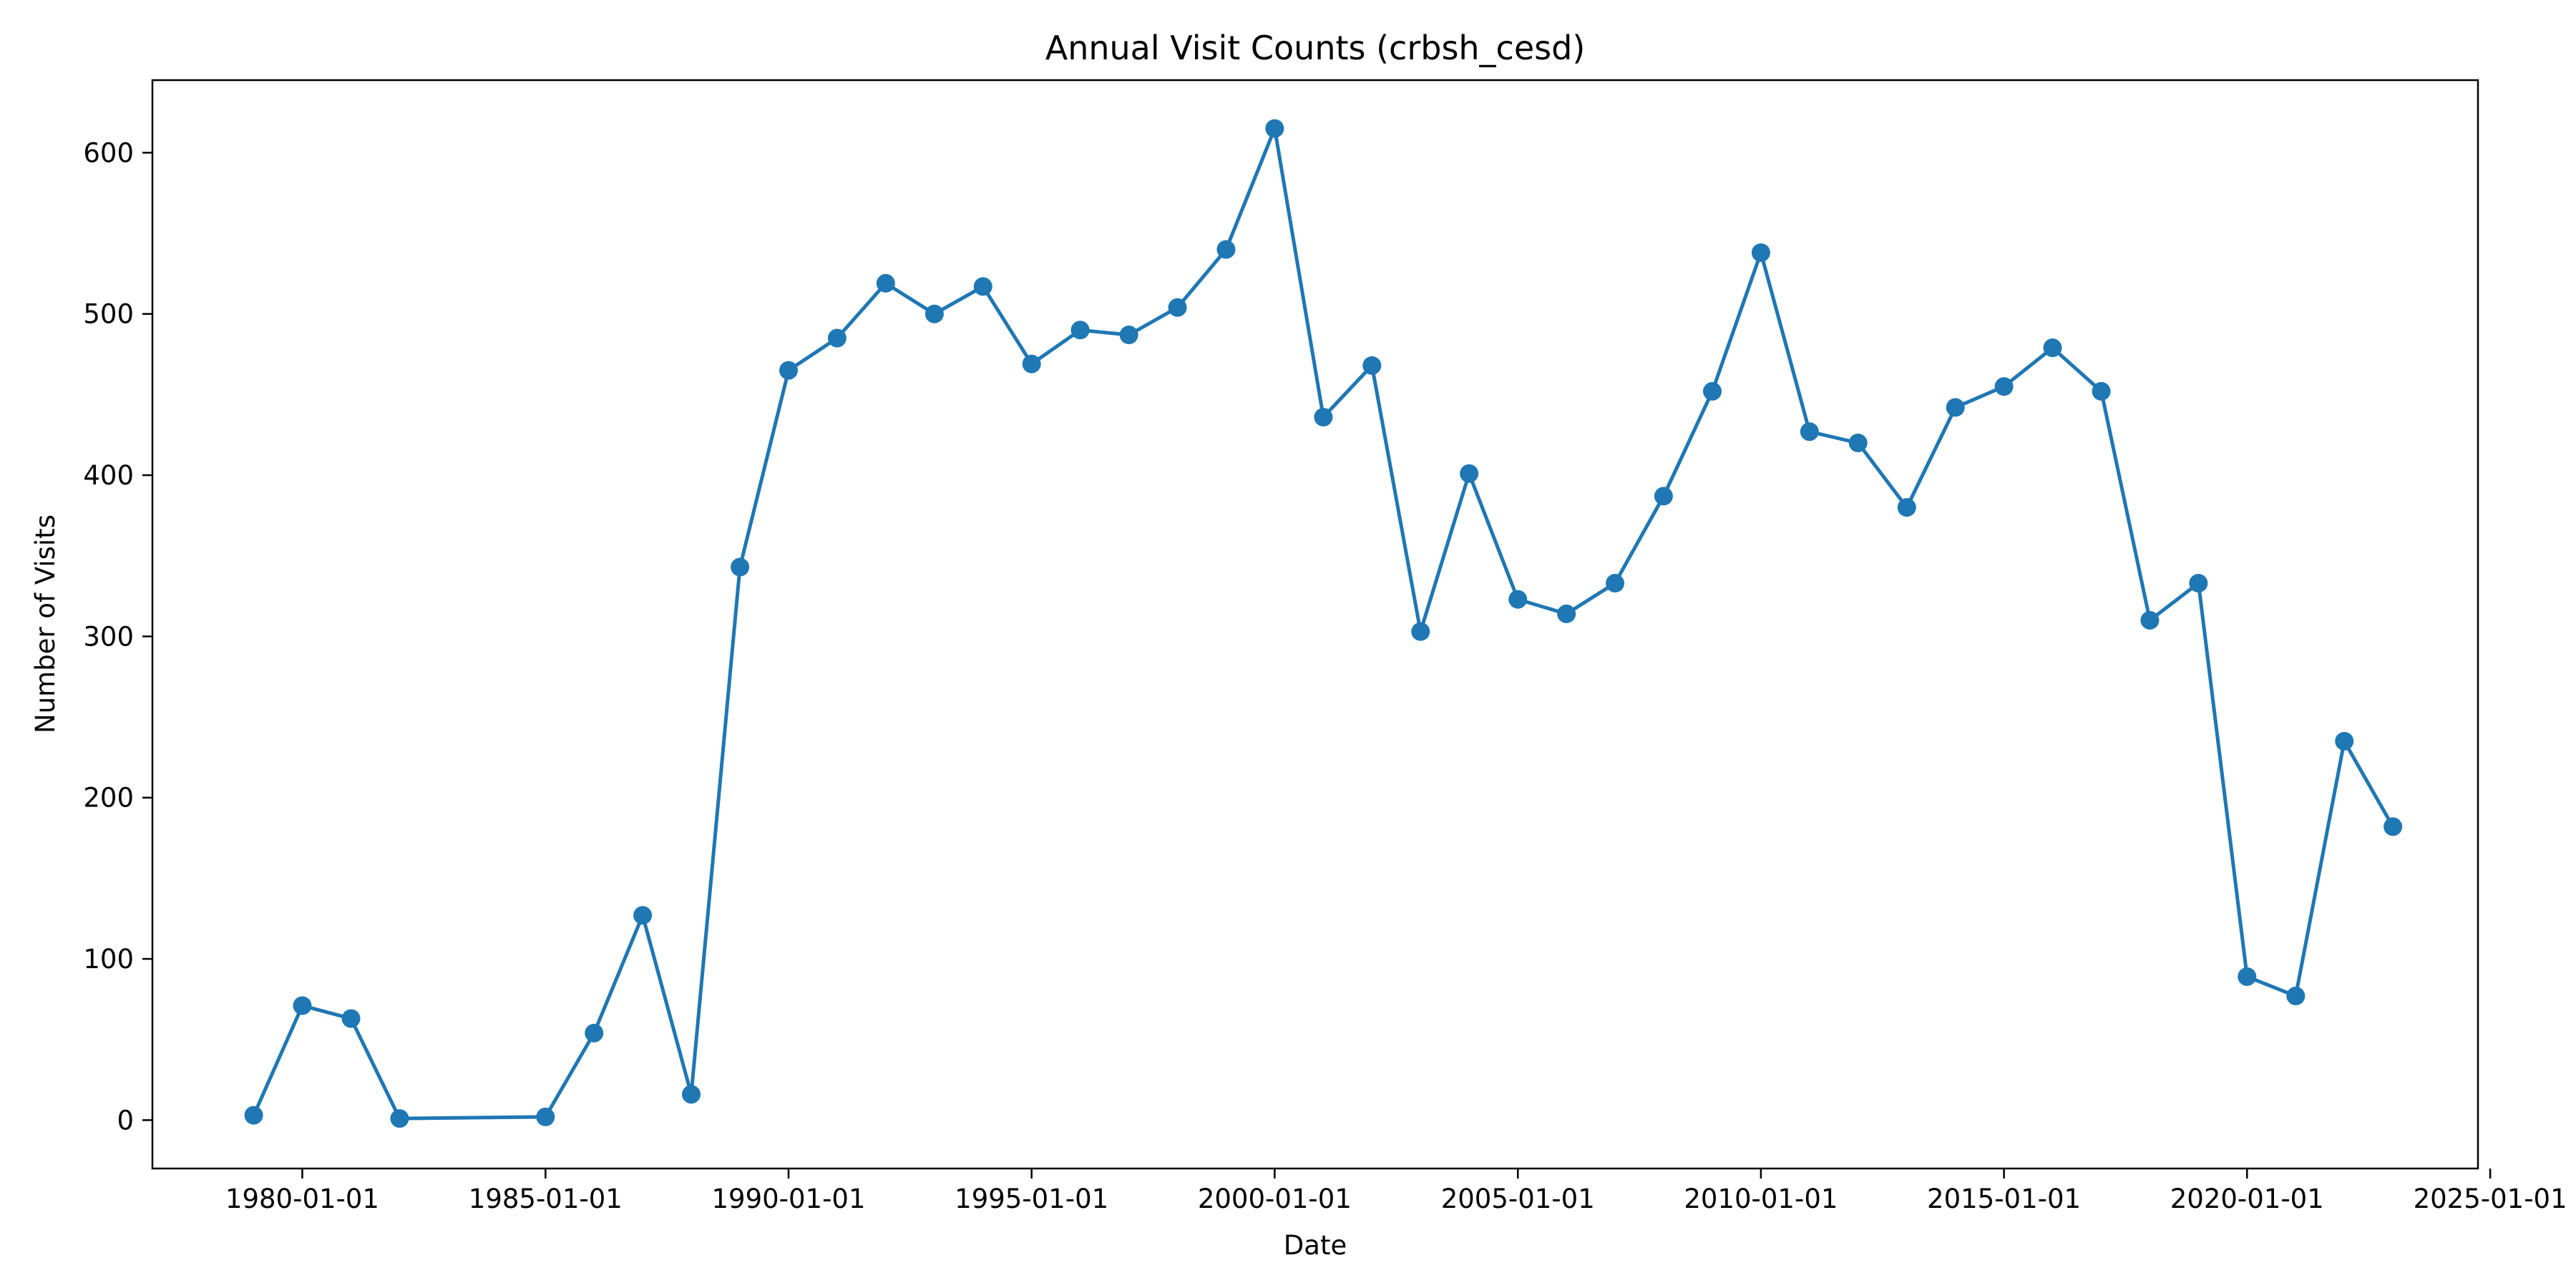  I want to click on chart-title: Annual Visit Counts (crbsh_cesd), so click(1315, 48).